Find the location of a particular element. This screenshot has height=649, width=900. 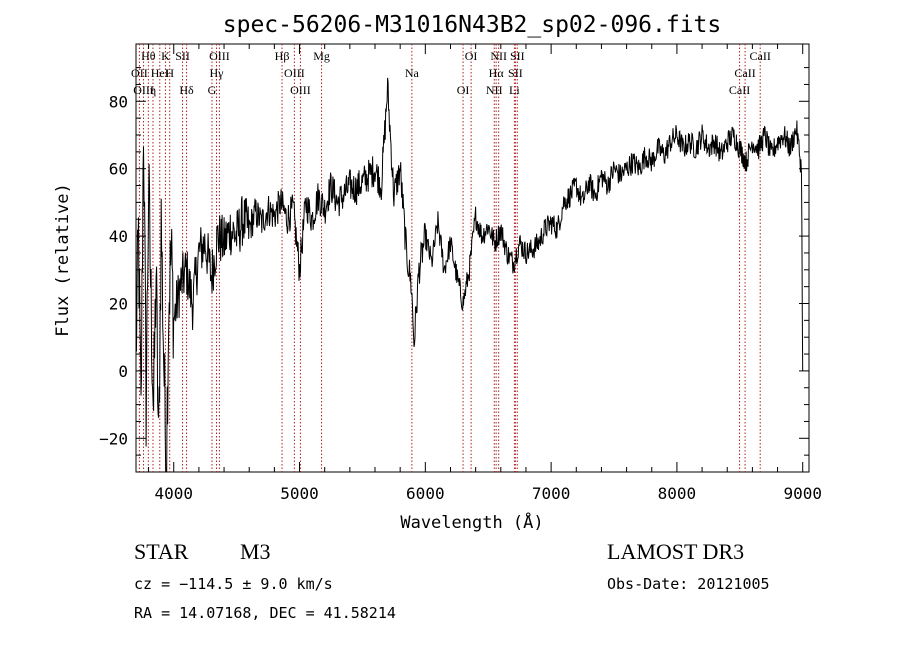

line-label-27: CaII is located at coordinates (760, 56).